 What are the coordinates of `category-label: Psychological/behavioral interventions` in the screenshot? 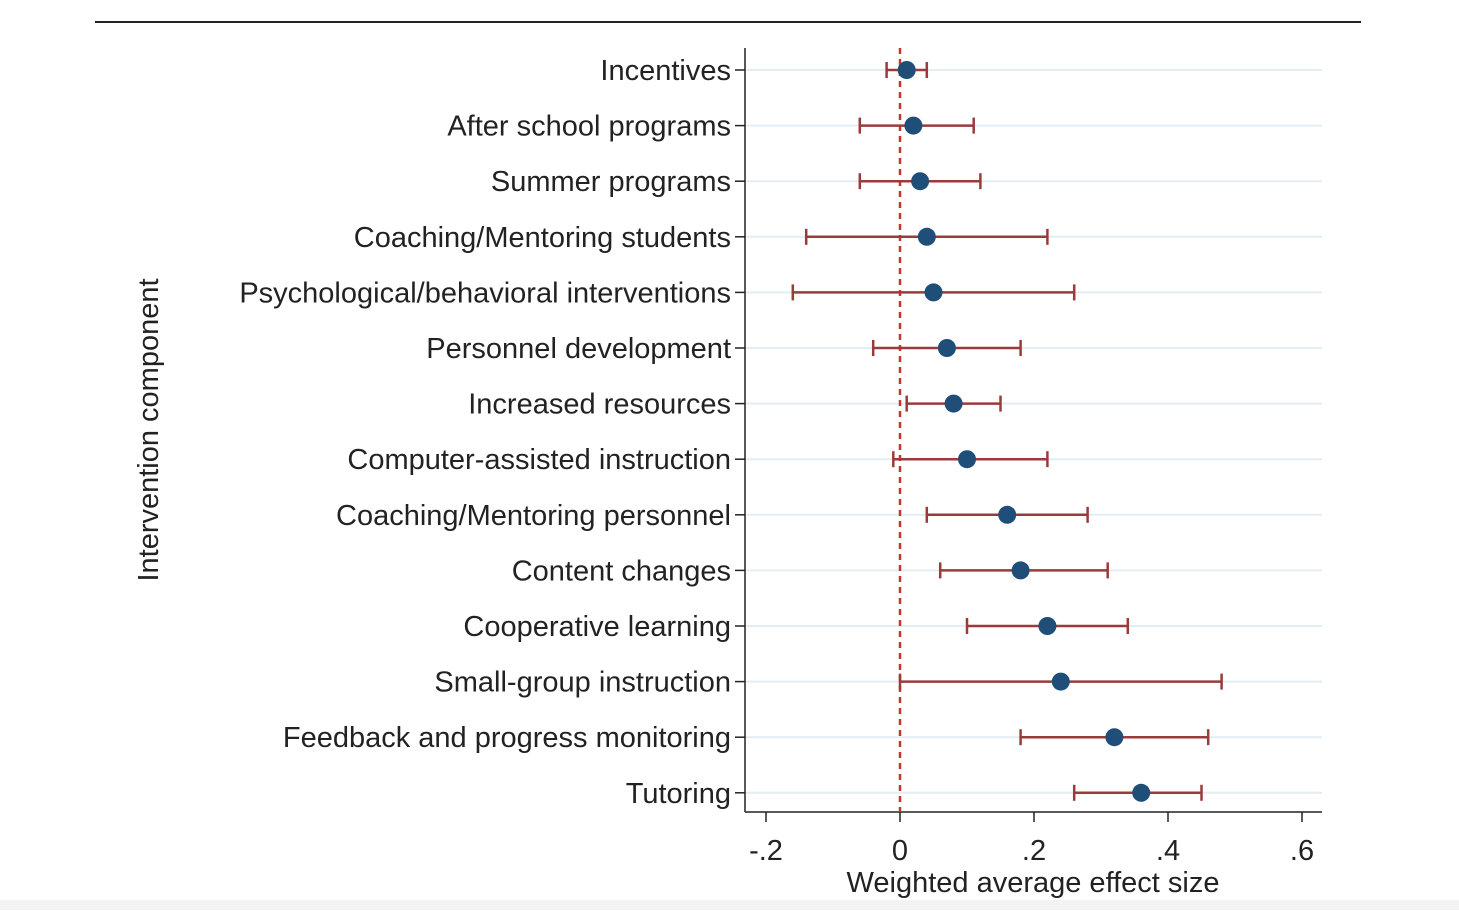 It's located at (485, 293).